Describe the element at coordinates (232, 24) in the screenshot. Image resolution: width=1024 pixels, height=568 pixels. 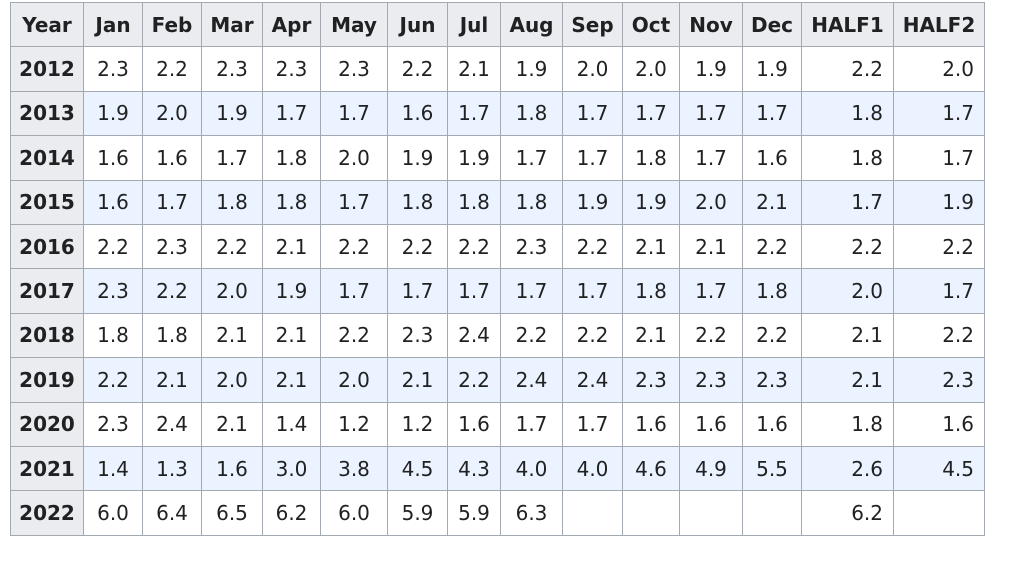
I see `column-header-mar: Mar` at that location.